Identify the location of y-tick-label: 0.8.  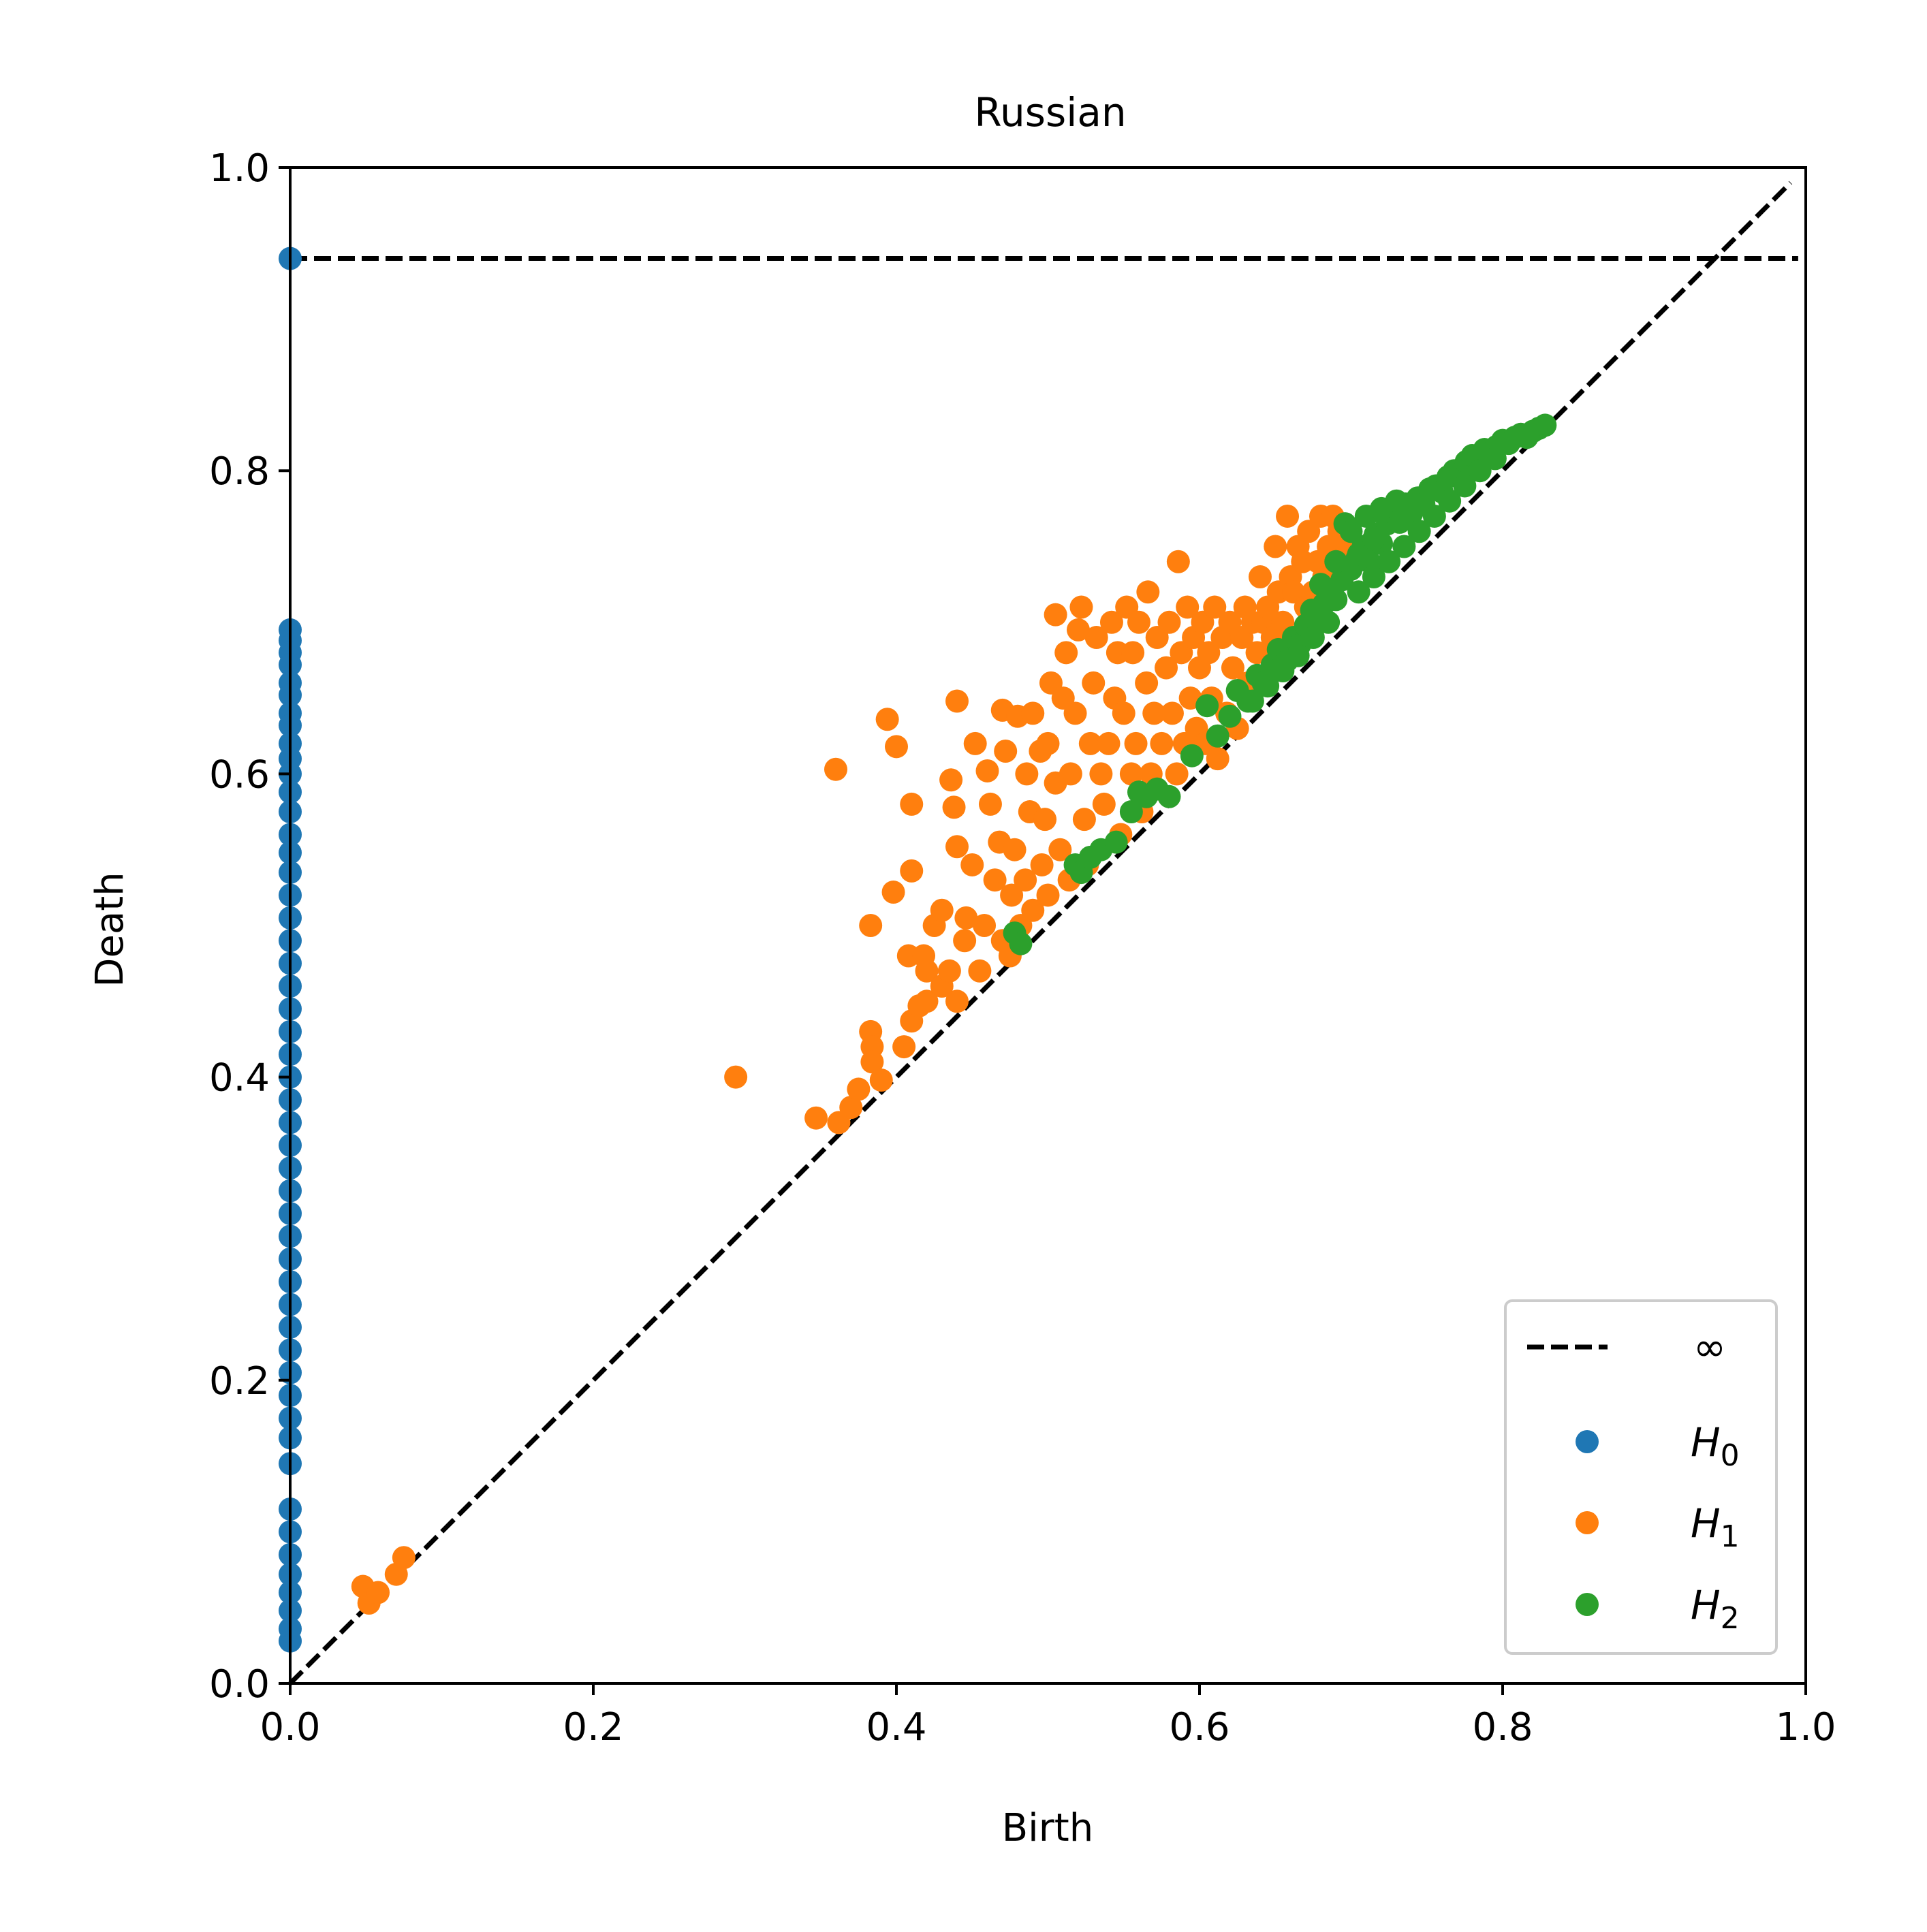
(239, 471).